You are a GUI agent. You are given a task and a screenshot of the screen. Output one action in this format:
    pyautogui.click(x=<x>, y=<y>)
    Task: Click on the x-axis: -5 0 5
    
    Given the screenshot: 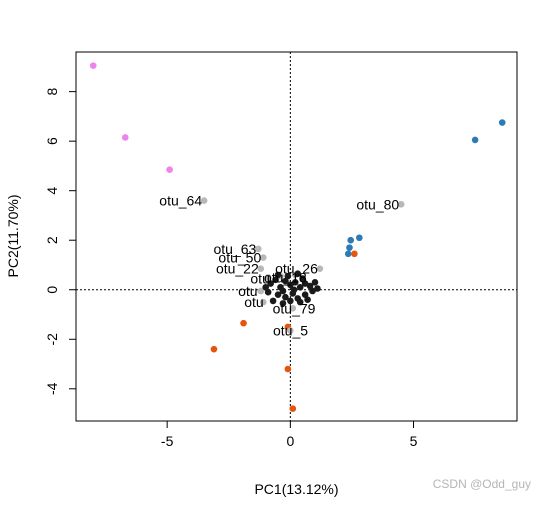 What is the action you would take?
    pyautogui.click(x=289, y=435)
    